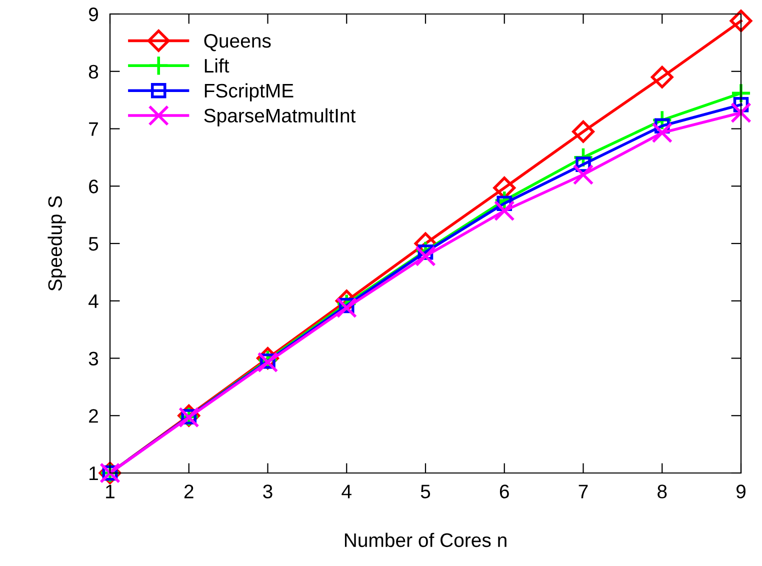 The height and width of the screenshot is (566, 762). Describe the element at coordinates (425, 491) in the screenshot. I see `x-tick-label: 5` at that location.